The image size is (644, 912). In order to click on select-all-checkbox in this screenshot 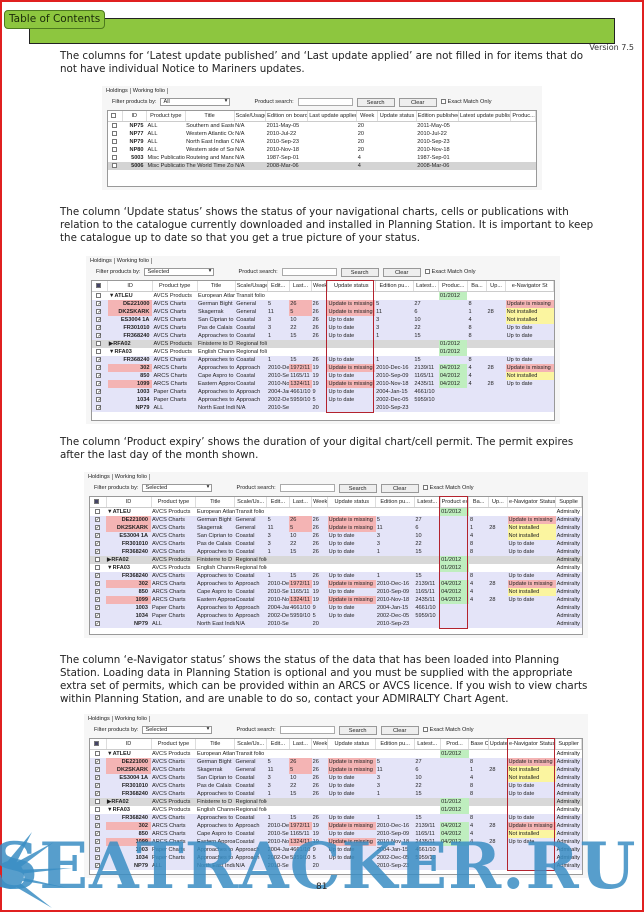, I will do `click(115, 116)`.